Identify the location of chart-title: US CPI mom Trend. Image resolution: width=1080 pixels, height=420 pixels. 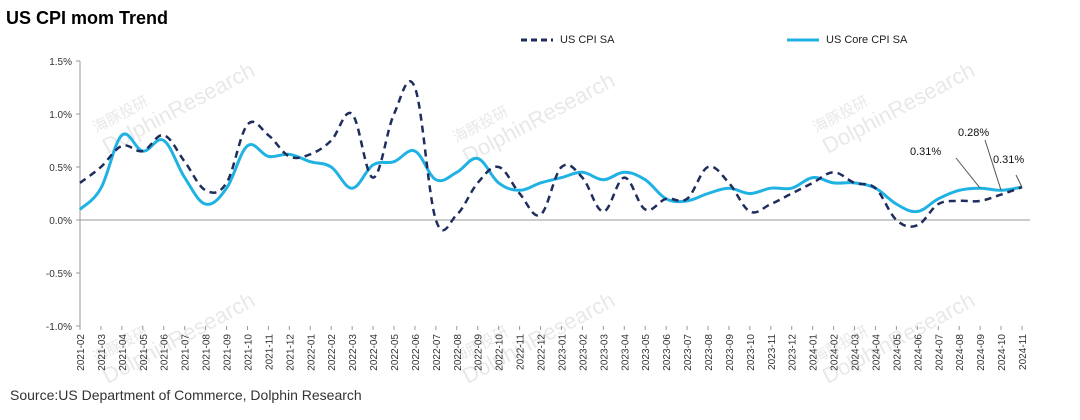
(87, 18).